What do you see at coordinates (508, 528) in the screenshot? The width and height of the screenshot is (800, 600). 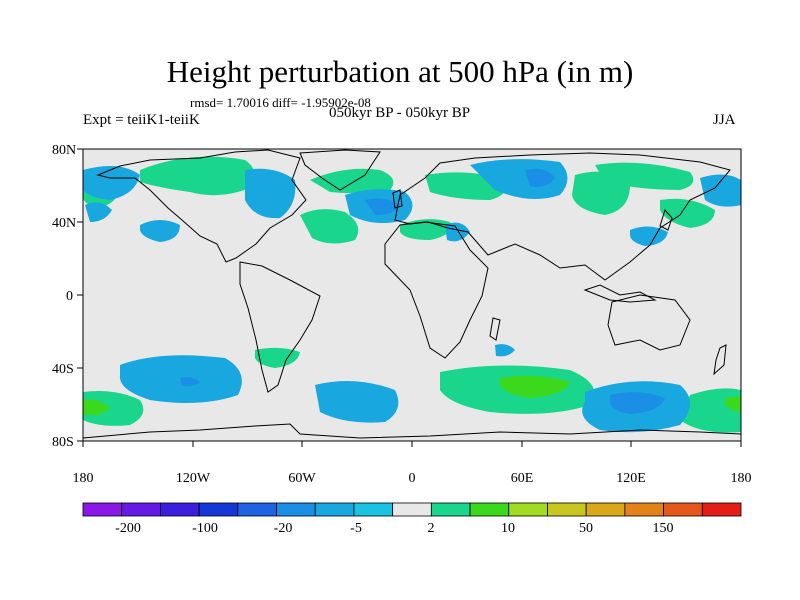 I see `colorbar-label: 10` at bounding box center [508, 528].